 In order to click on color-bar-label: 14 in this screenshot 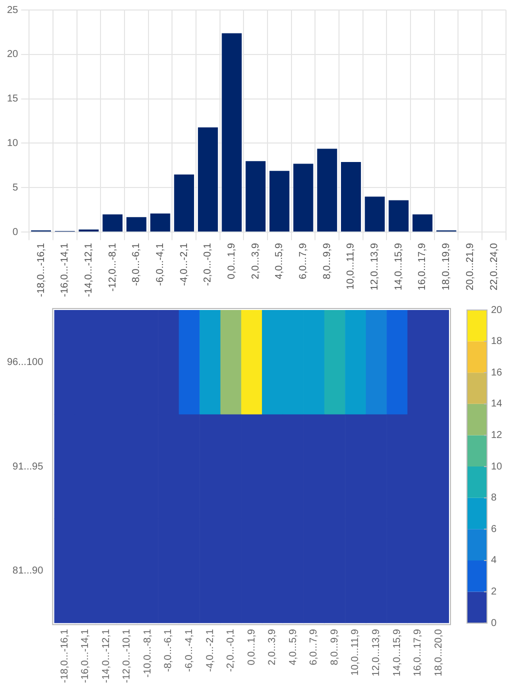, I will do `click(497, 404)`.